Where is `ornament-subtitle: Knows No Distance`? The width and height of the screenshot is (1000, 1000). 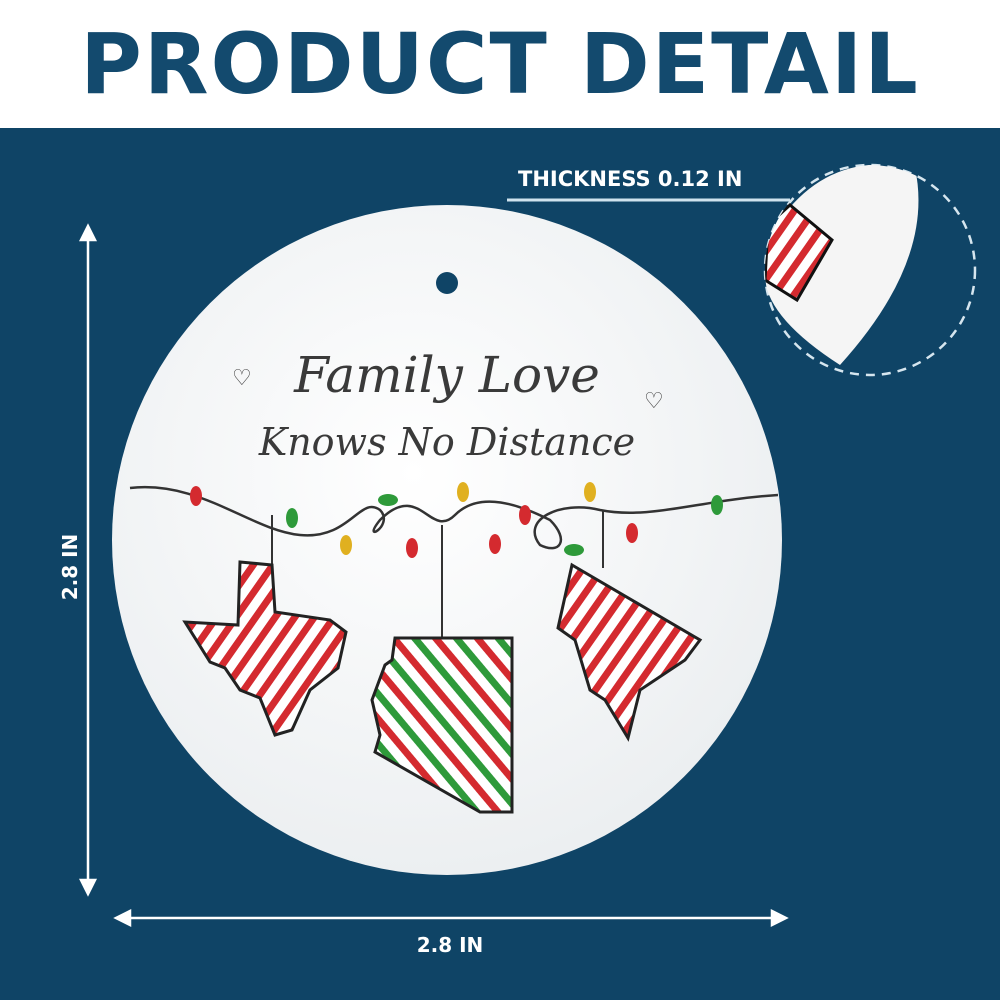 ornament-subtitle: Knows No Distance is located at coordinates (446, 442).